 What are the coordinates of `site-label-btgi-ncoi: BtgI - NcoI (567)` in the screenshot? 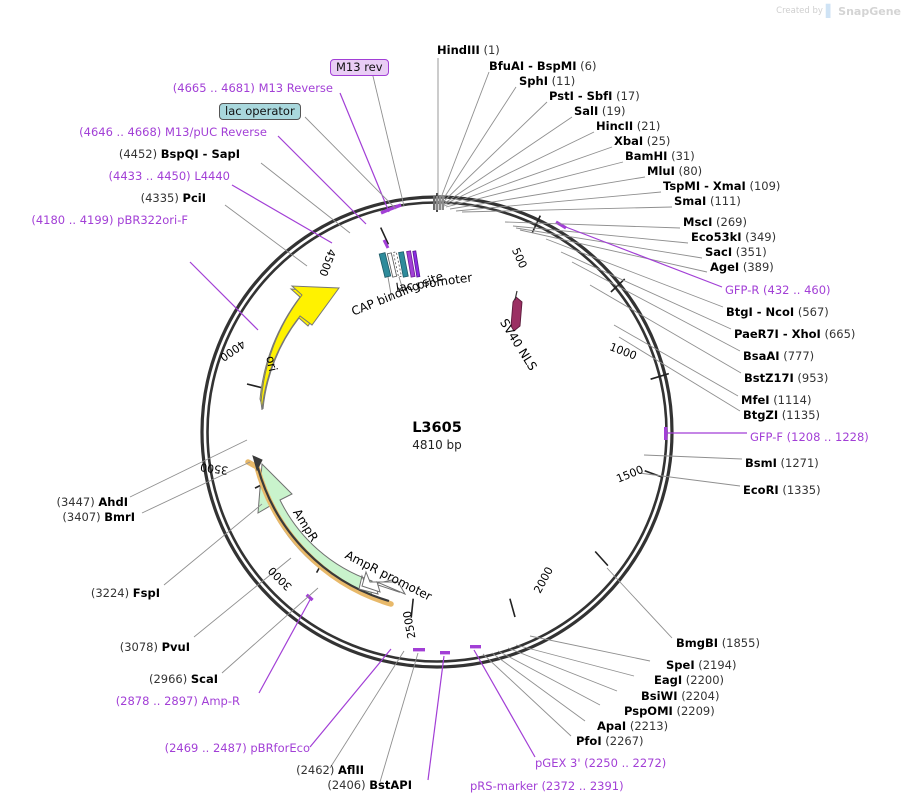 It's located at (777, 312).